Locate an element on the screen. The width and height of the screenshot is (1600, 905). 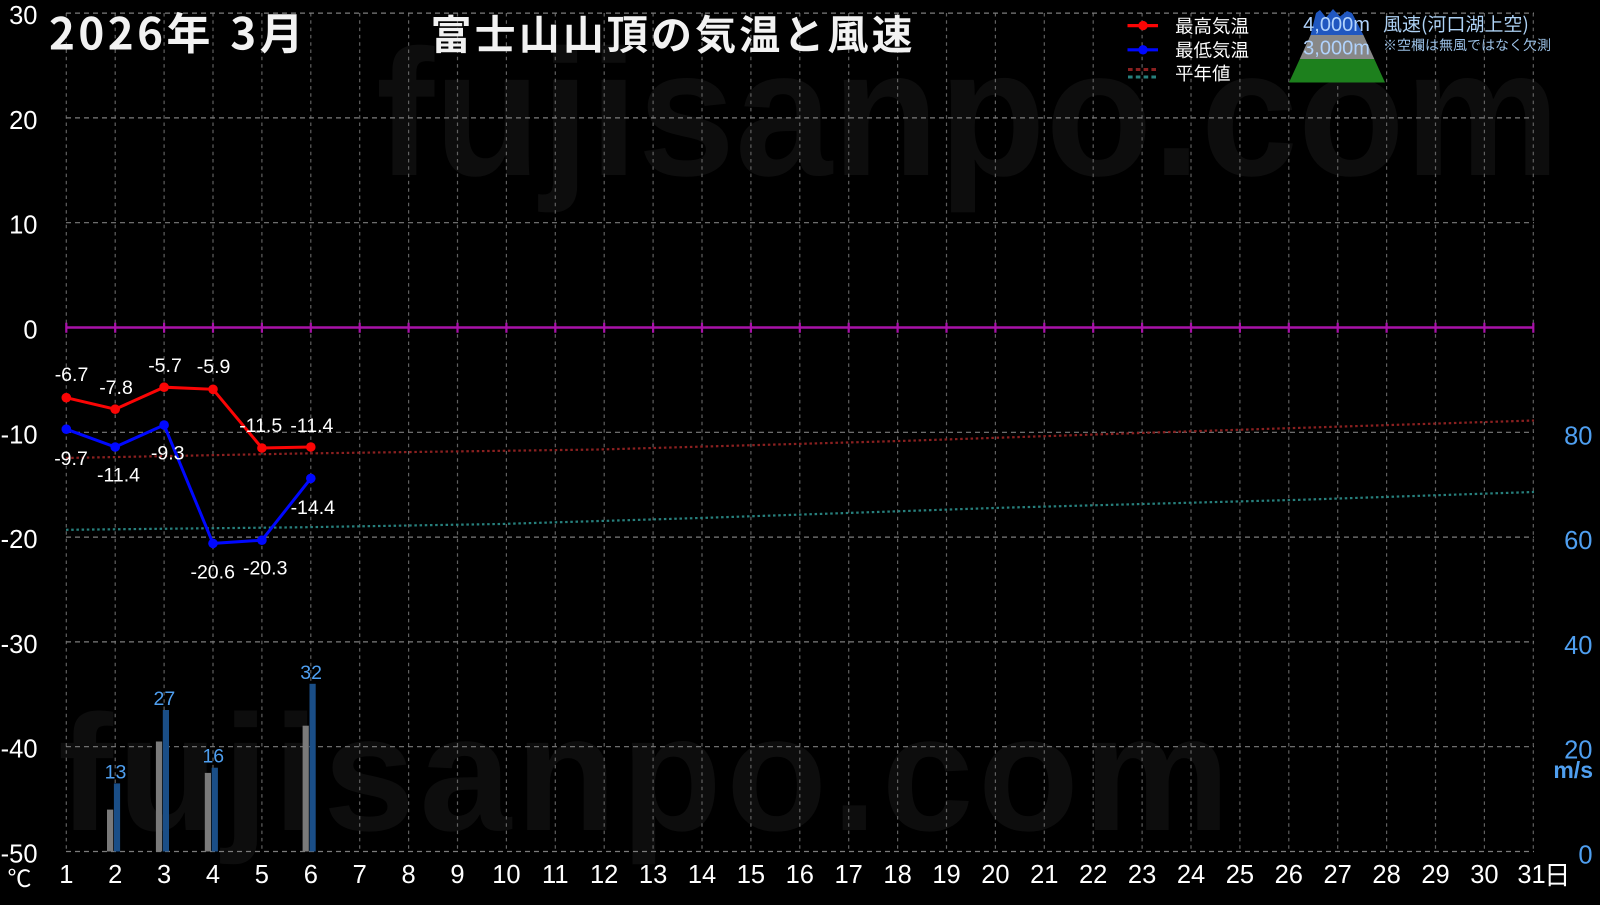
svg-text: -10 is located at coordinates (19, 435).